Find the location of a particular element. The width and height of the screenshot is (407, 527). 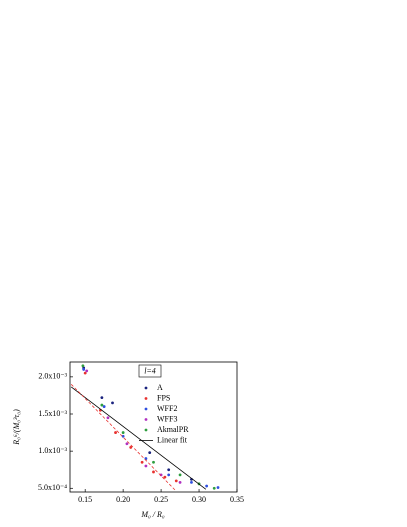

x-tick-label: 0.15 is located at coordinates (85, 499).